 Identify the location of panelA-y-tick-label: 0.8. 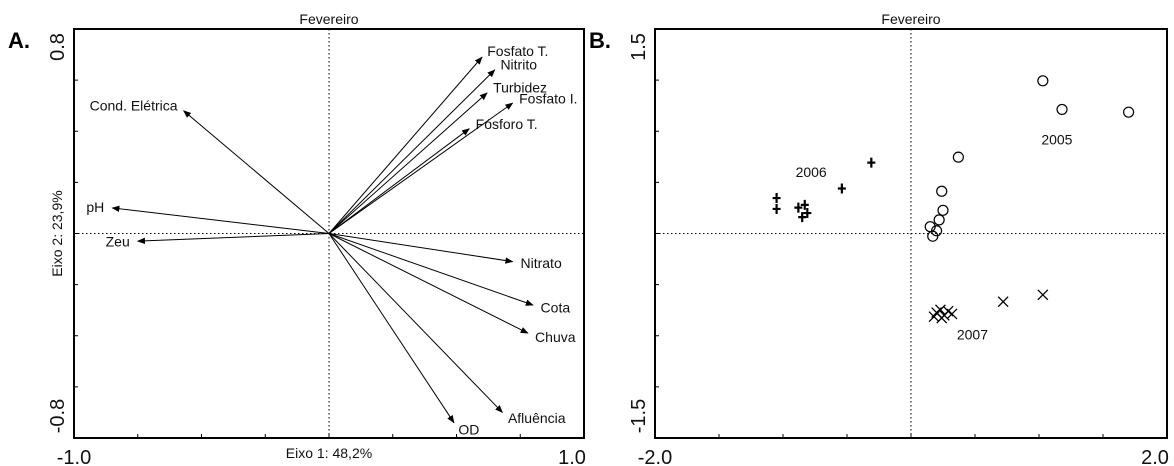
(58, 47).